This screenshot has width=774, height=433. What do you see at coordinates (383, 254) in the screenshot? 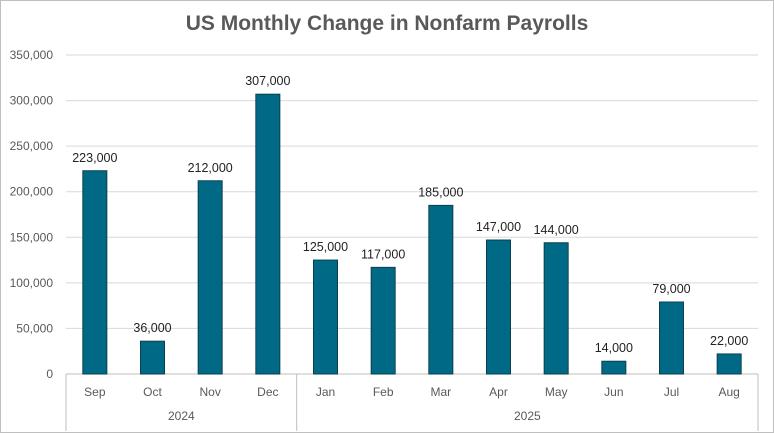
I see `data-label: 117,000` at bounding box center [383, 254].